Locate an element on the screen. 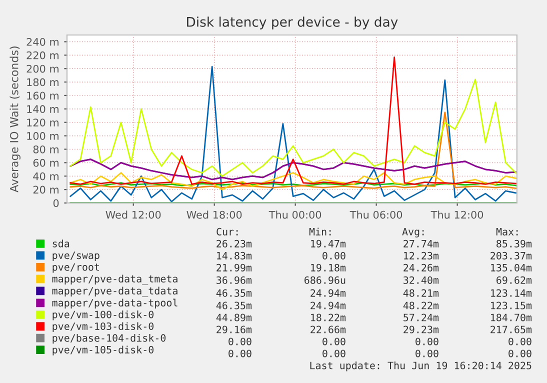  text: 686.96u is located at coordinates (325, 280).